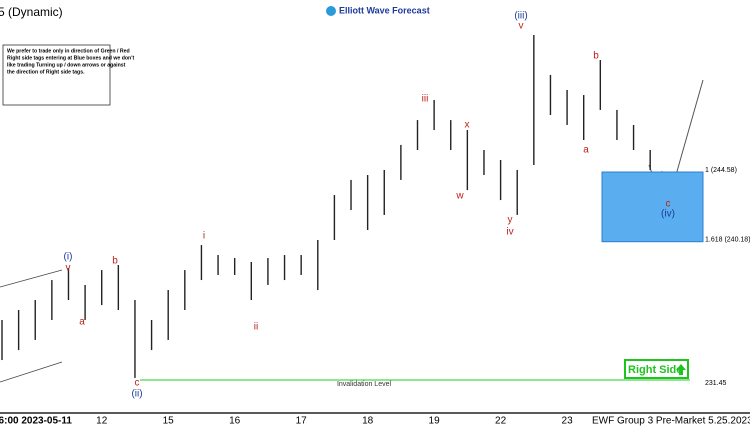 The height and width of the screenshot is (430, 750). Describe the element at coordinates (671, 421) in the screenshot. I see `footer: EWF Group 3 Pre-Market 5.25.2023 12` at that location.